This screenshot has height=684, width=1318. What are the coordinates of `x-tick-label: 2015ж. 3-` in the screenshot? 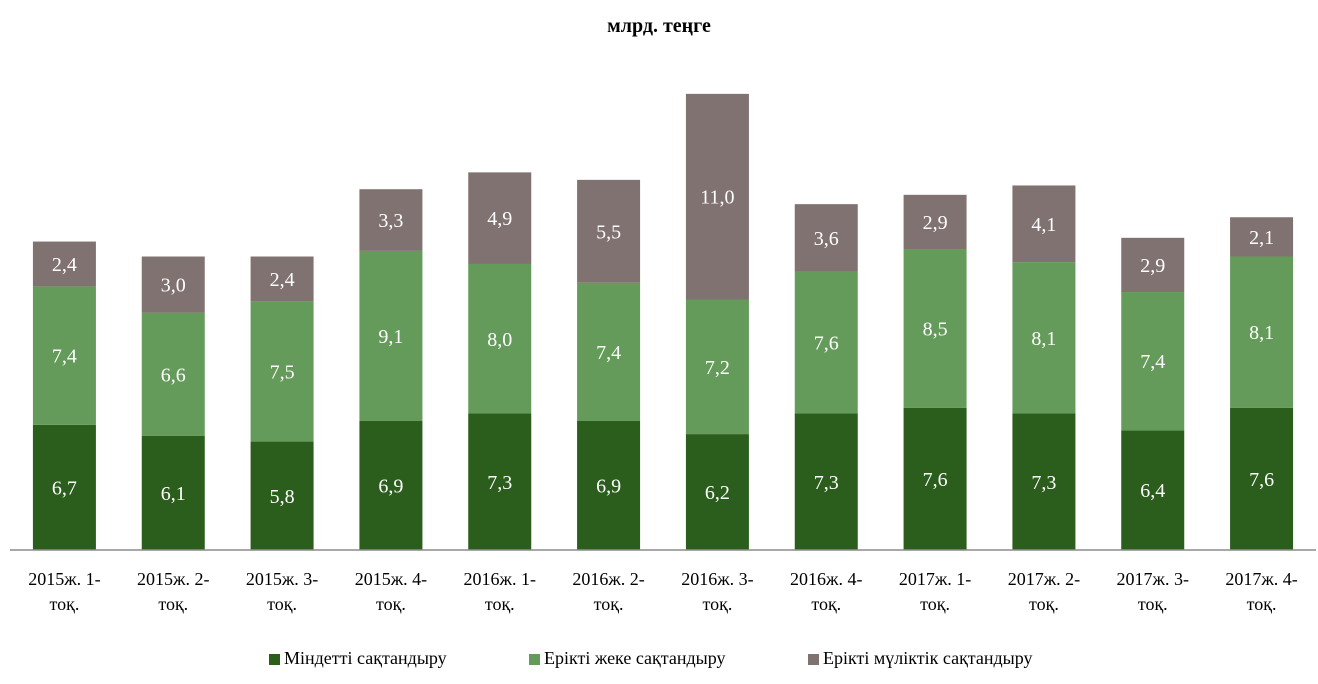 It's located at (282, 579).